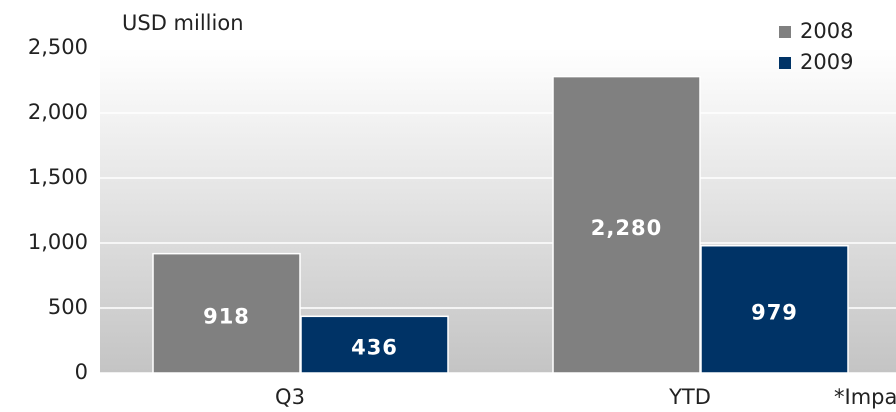 The image size is (896, 412). I want to click on legend-label: 2009, so click(826, 62).